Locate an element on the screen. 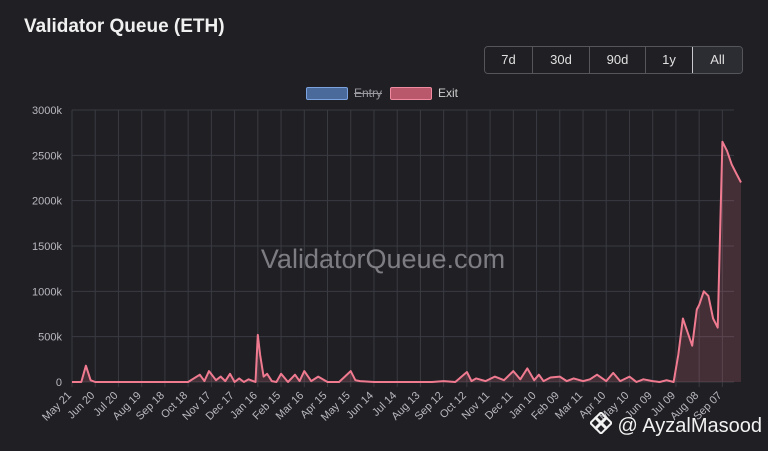 This screenshot has height=451, width=768. y-axis-ticks: 0 500k 1000k 1500k 2000k 2500k 3000k is located at coordinates (47, 247).